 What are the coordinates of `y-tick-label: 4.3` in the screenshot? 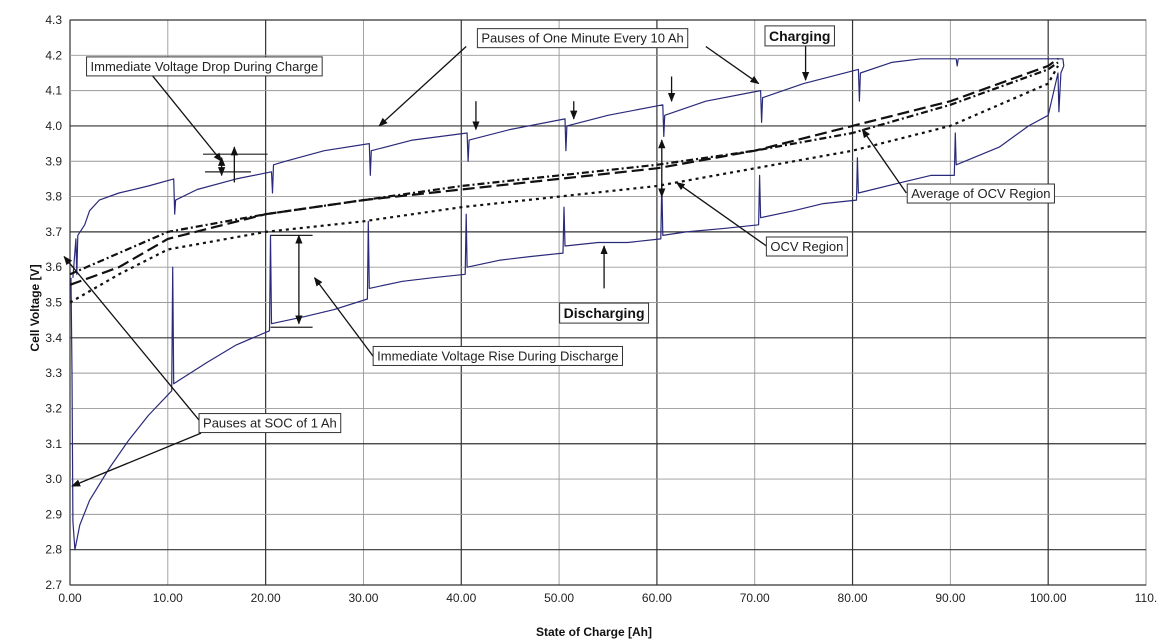 It's located at (53, 20).